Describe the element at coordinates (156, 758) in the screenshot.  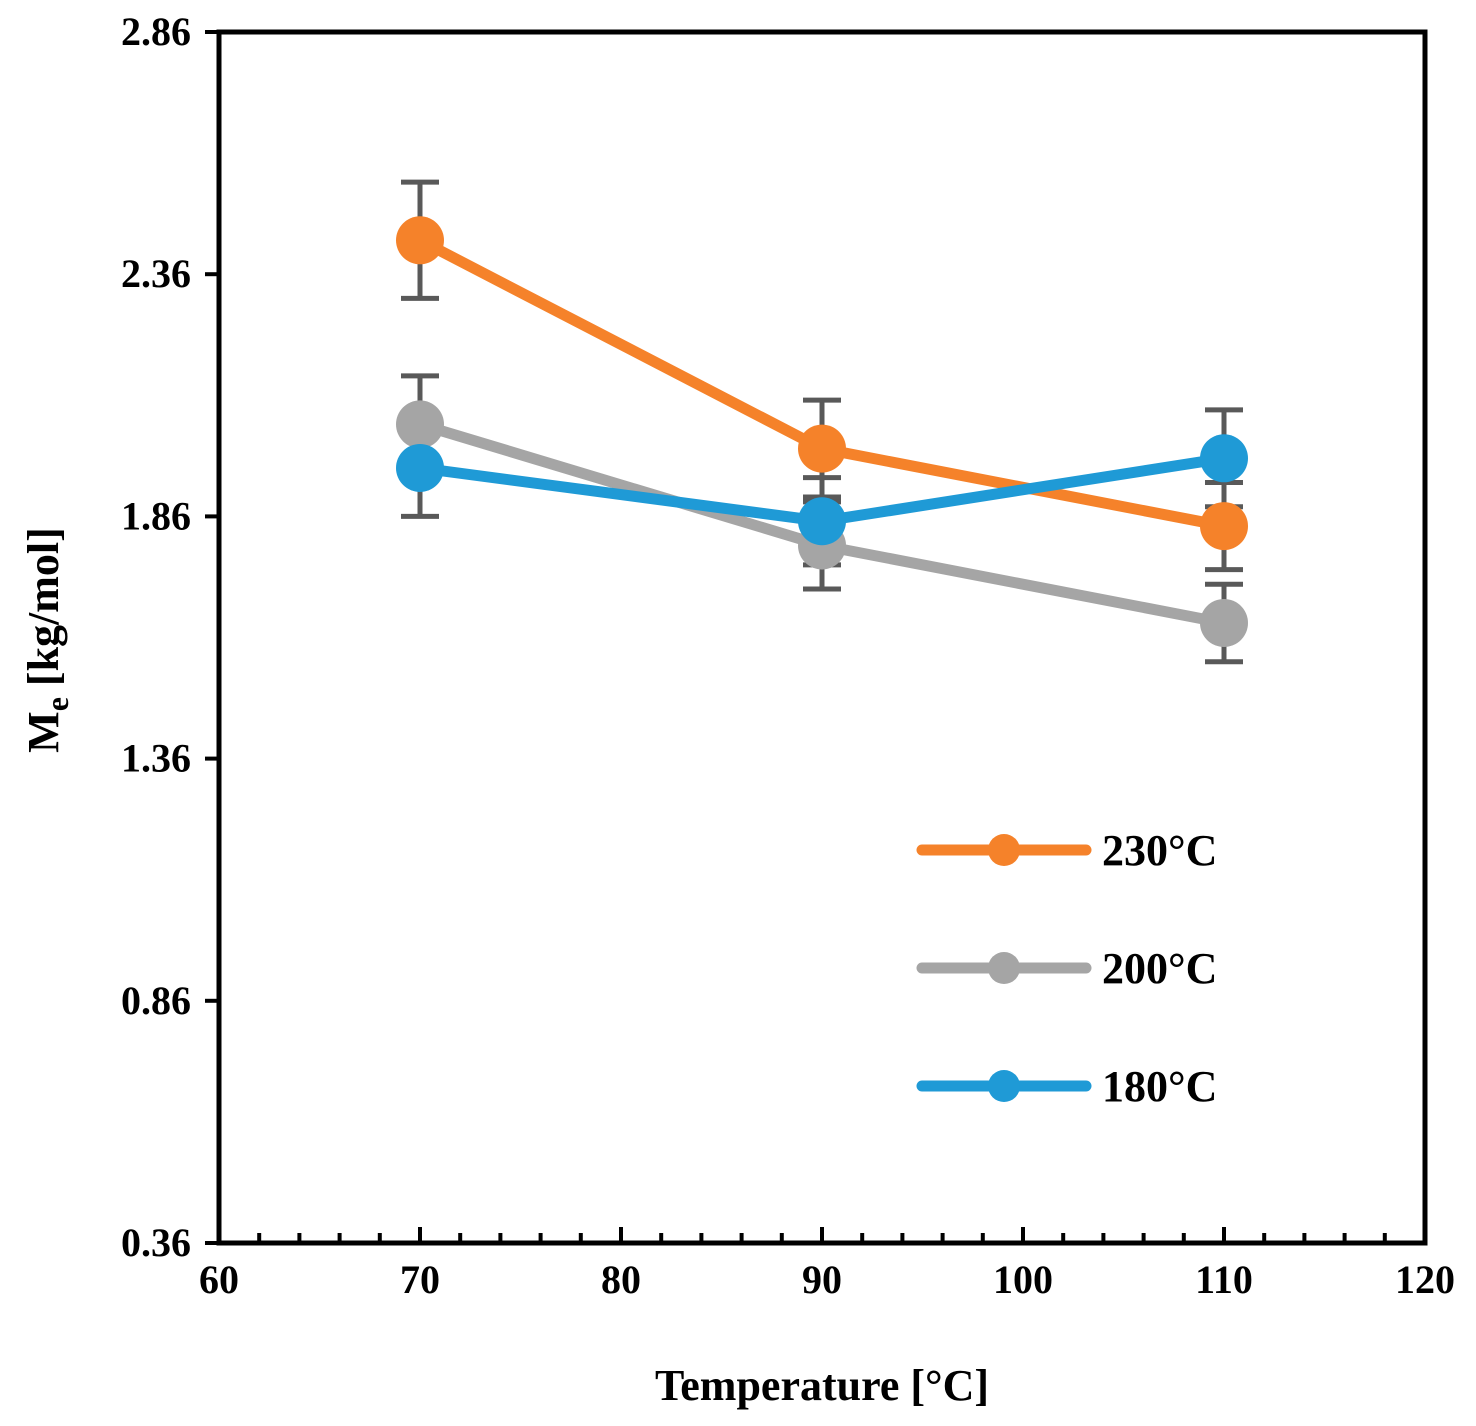
I see `y-tick-label: 1.36` at that location.